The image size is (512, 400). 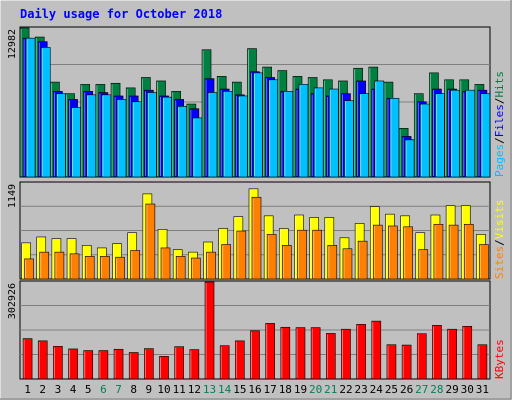 What do you see at coordinates (58, 389) in the screenshot?
I see `x-tick-label: 3` at bounding box center [58, 389].